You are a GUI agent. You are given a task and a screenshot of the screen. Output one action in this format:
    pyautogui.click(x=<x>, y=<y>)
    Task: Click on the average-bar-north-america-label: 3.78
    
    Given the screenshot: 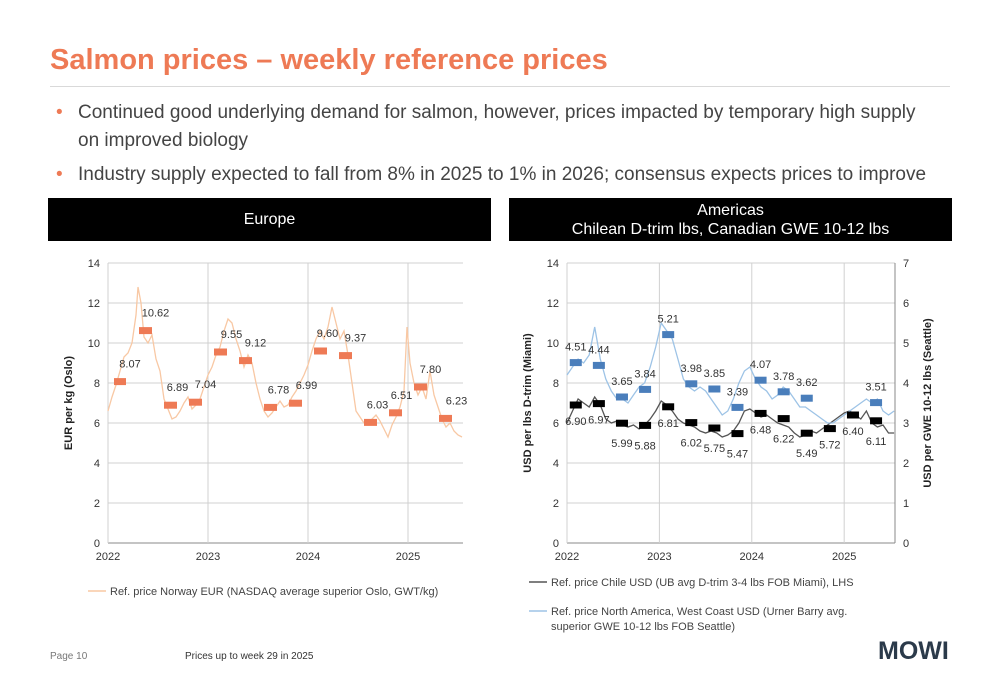 What is the action you would take?
    pyautogui.click(x=783, y=377)
    